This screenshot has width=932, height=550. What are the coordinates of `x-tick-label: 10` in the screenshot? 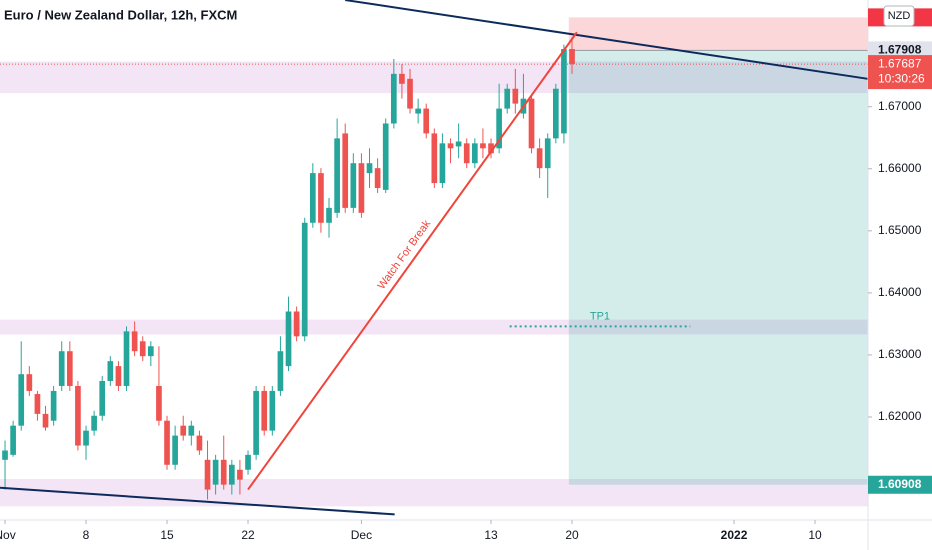 It's located at (815, 535).